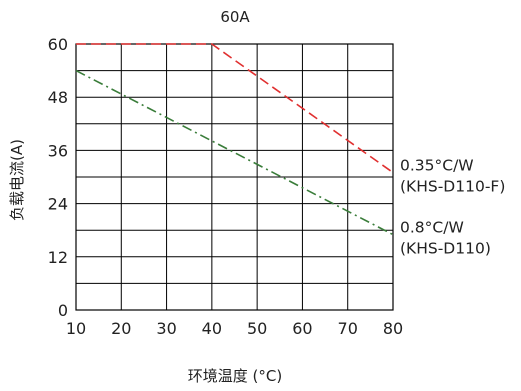 This screenshot has width=521, height=391. I want to click on y-axis-label: 负载电流(A), so click(17, 180).